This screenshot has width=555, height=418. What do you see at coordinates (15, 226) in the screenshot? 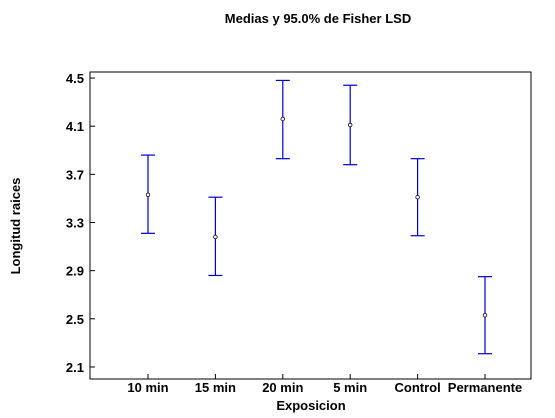
I see `y-axis-label: Longitud raices` at bounding box center [15, 226].